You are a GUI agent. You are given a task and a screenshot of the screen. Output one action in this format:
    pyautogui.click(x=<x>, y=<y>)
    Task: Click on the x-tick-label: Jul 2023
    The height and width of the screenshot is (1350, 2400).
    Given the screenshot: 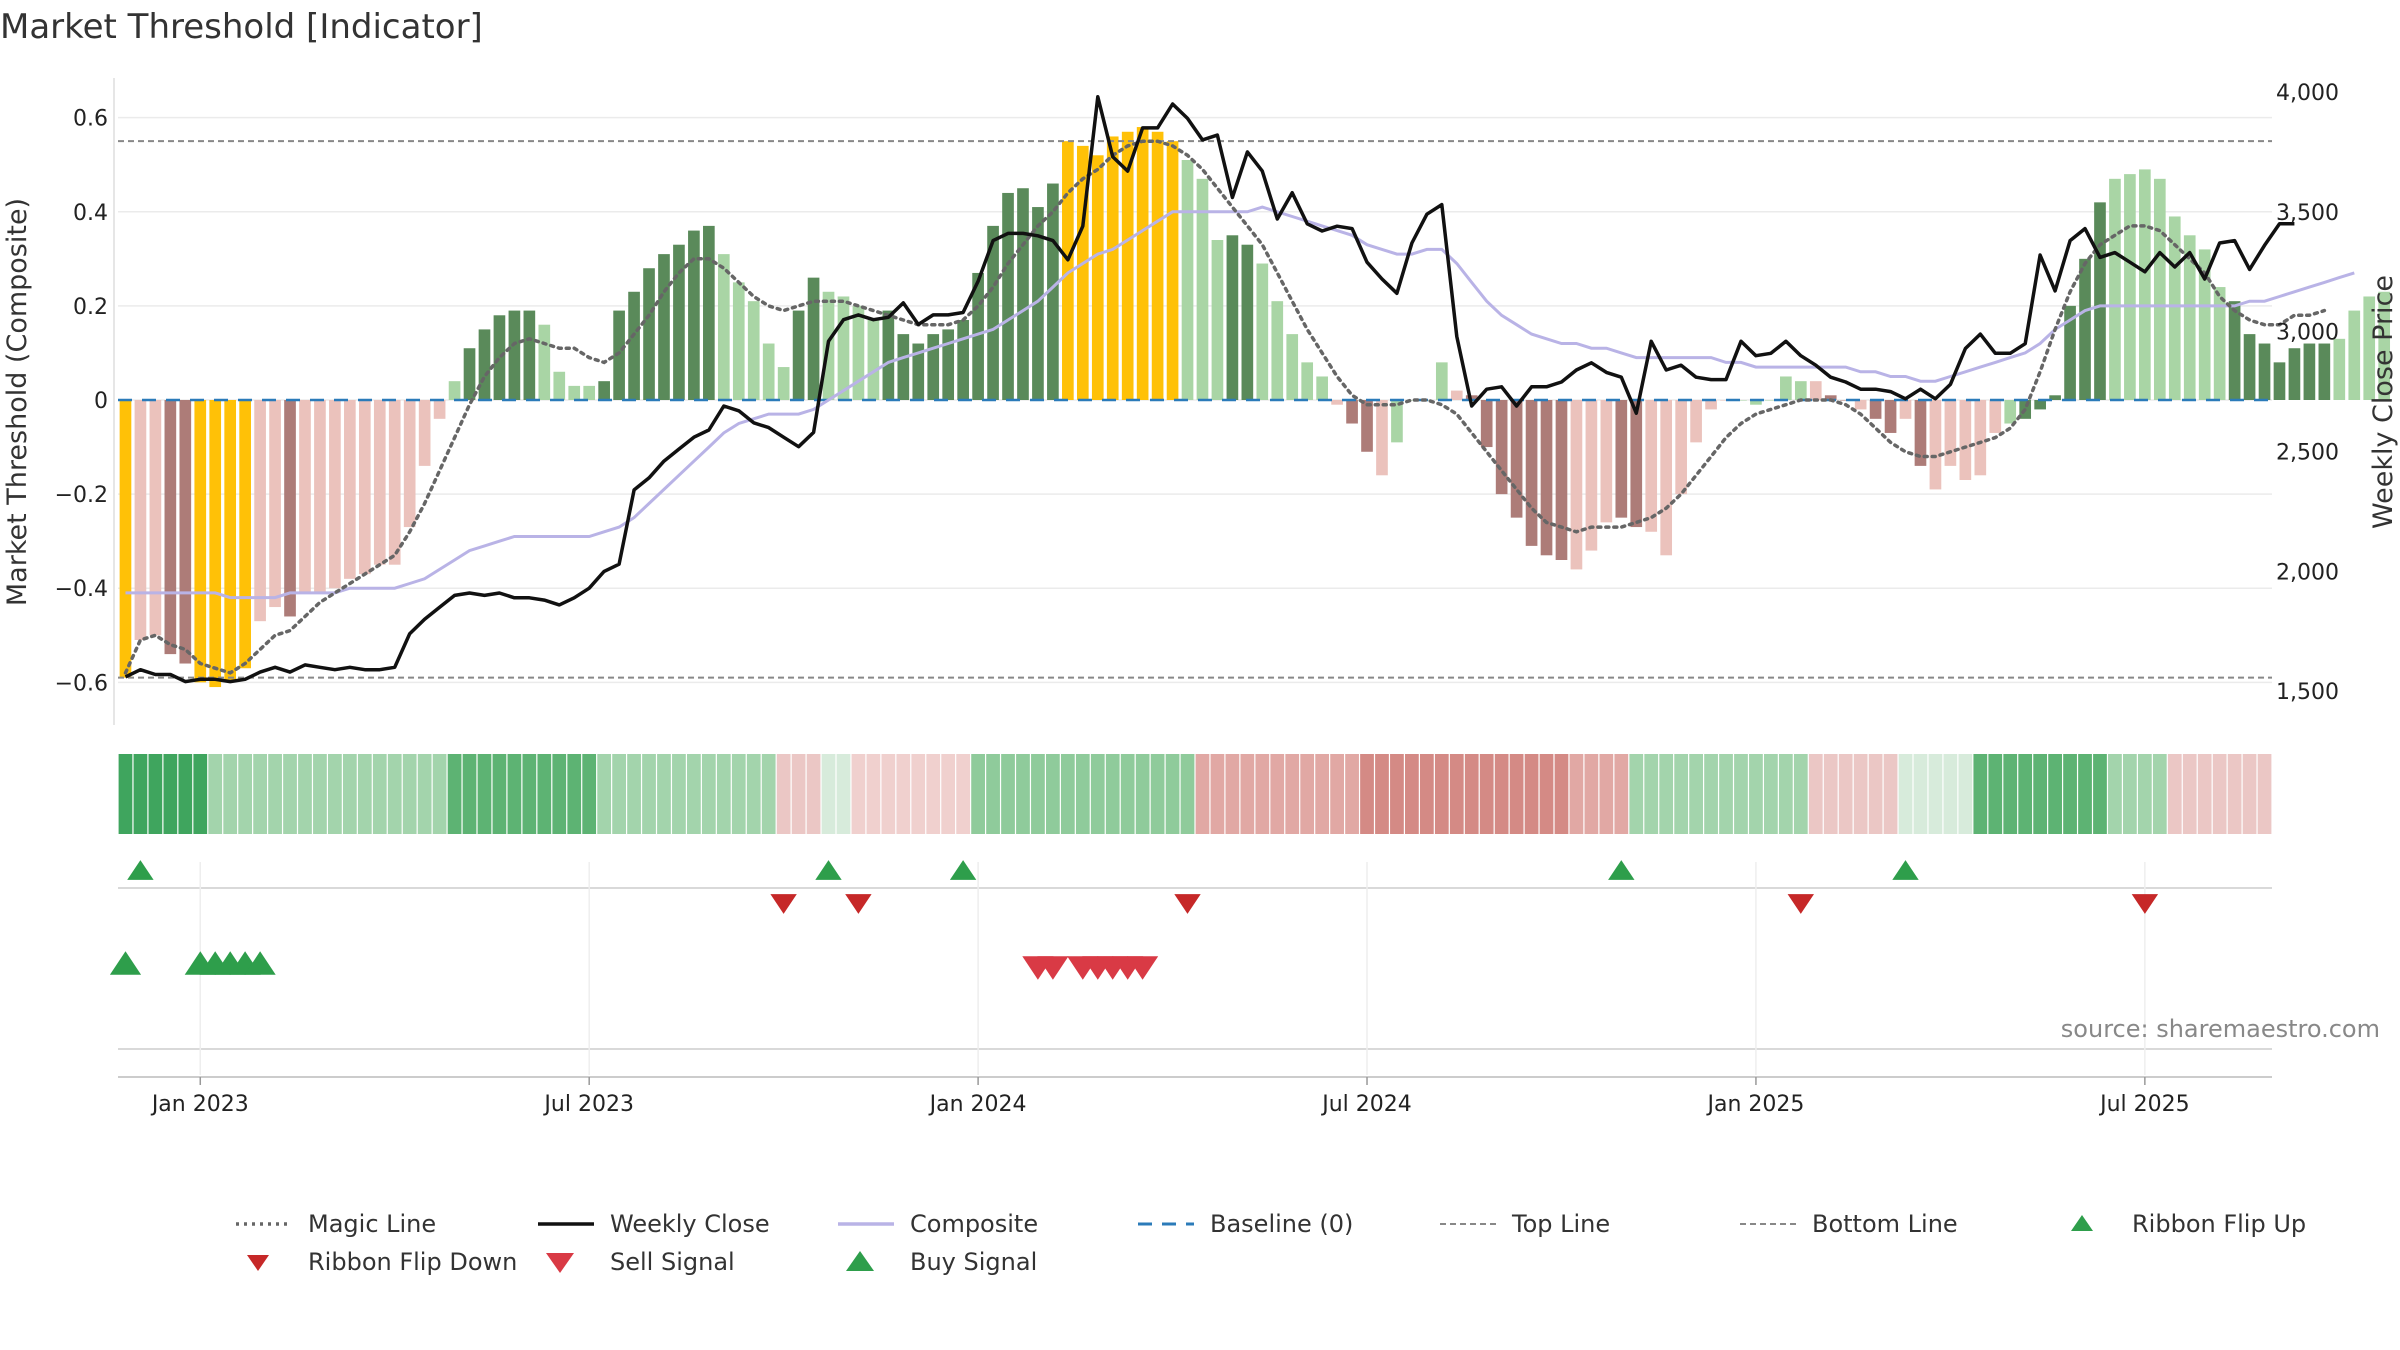 What is the action you would take?
    pyautogui.click(x=588, y=1104)
    